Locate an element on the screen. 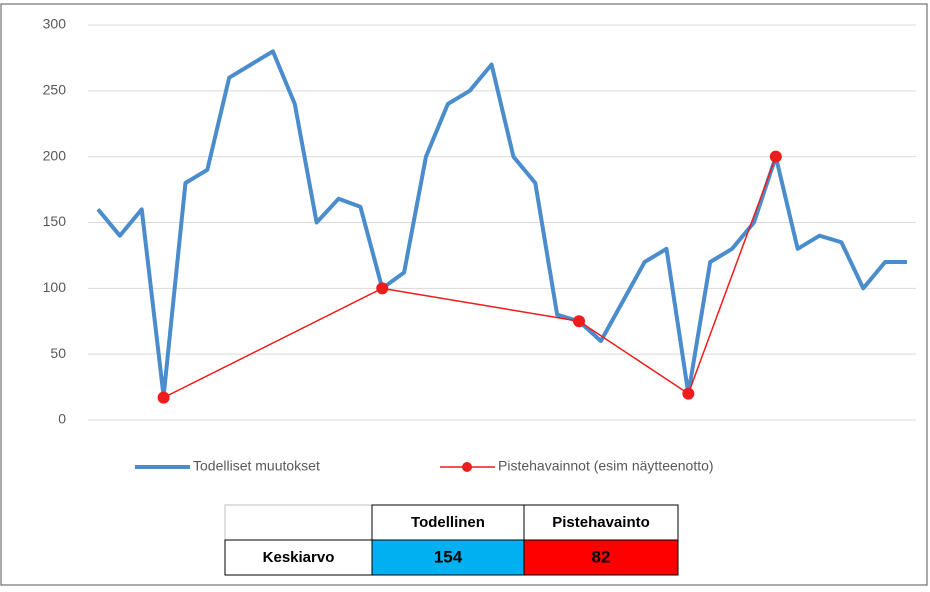  legend-marker is located at coordinates (467, 467).